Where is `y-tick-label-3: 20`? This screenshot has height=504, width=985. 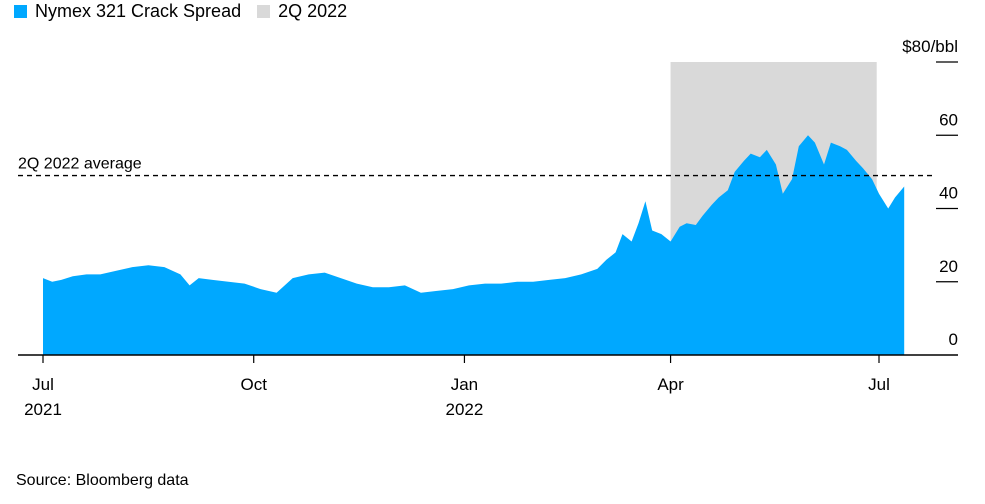 y-tick-label-3: 20 is located at coordinates (948, 266).